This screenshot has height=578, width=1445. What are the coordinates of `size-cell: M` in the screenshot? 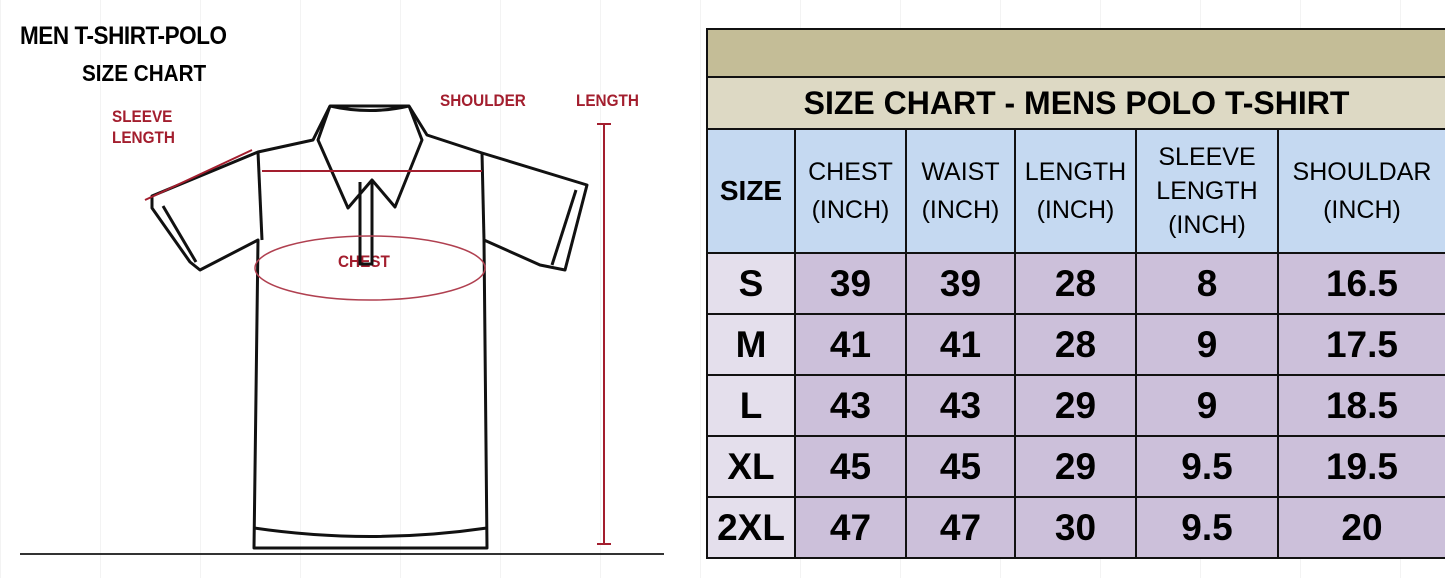 It's located at (751, 344).